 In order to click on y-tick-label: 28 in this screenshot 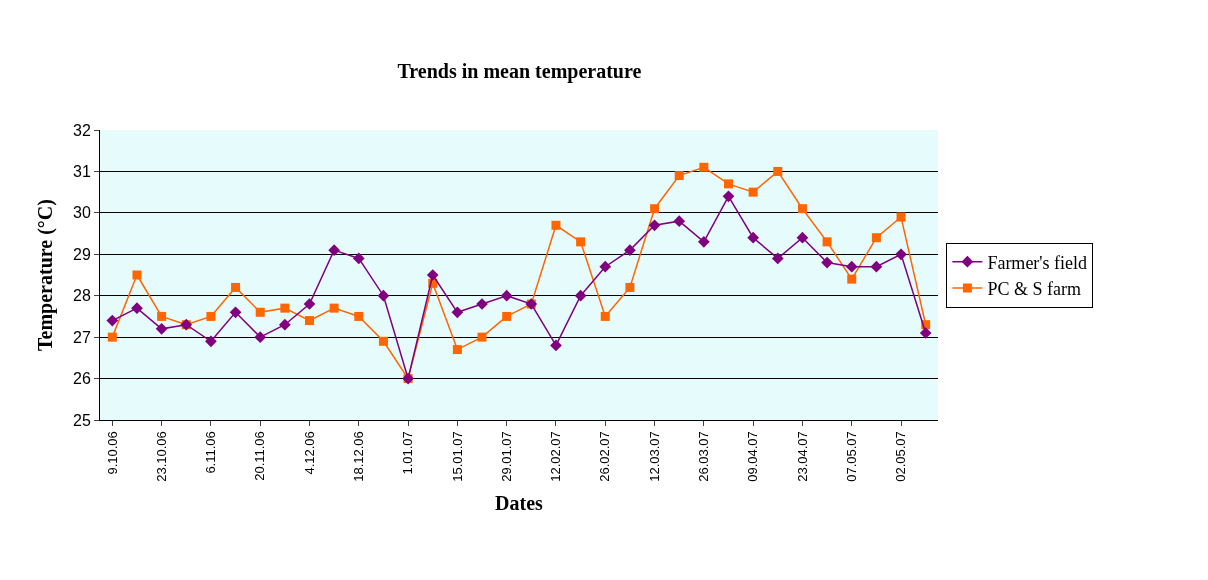, I will do `click(82, 296)`.